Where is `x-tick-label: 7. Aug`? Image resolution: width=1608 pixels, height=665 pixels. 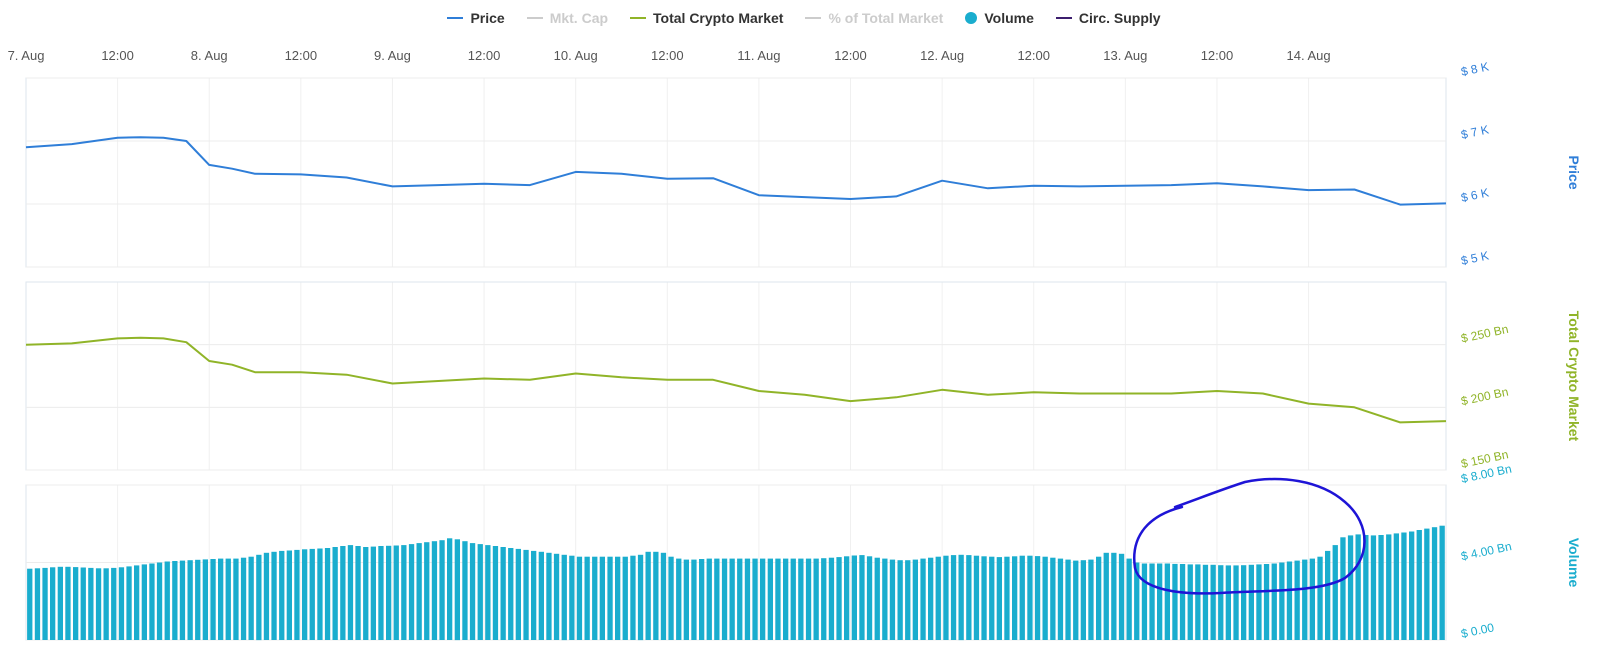
x-tick-label: 7. Aug is located at coordinates (26, 55).